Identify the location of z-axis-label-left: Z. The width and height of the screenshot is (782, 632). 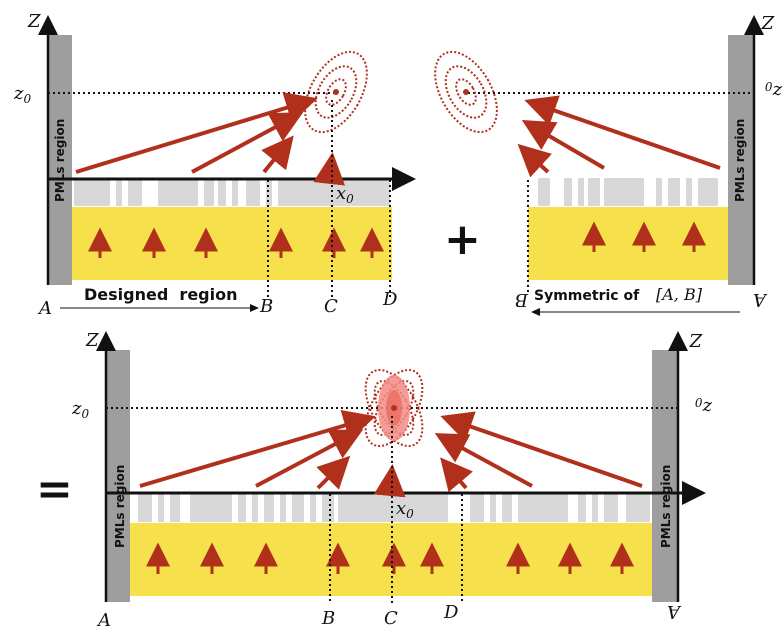
(92, 340).